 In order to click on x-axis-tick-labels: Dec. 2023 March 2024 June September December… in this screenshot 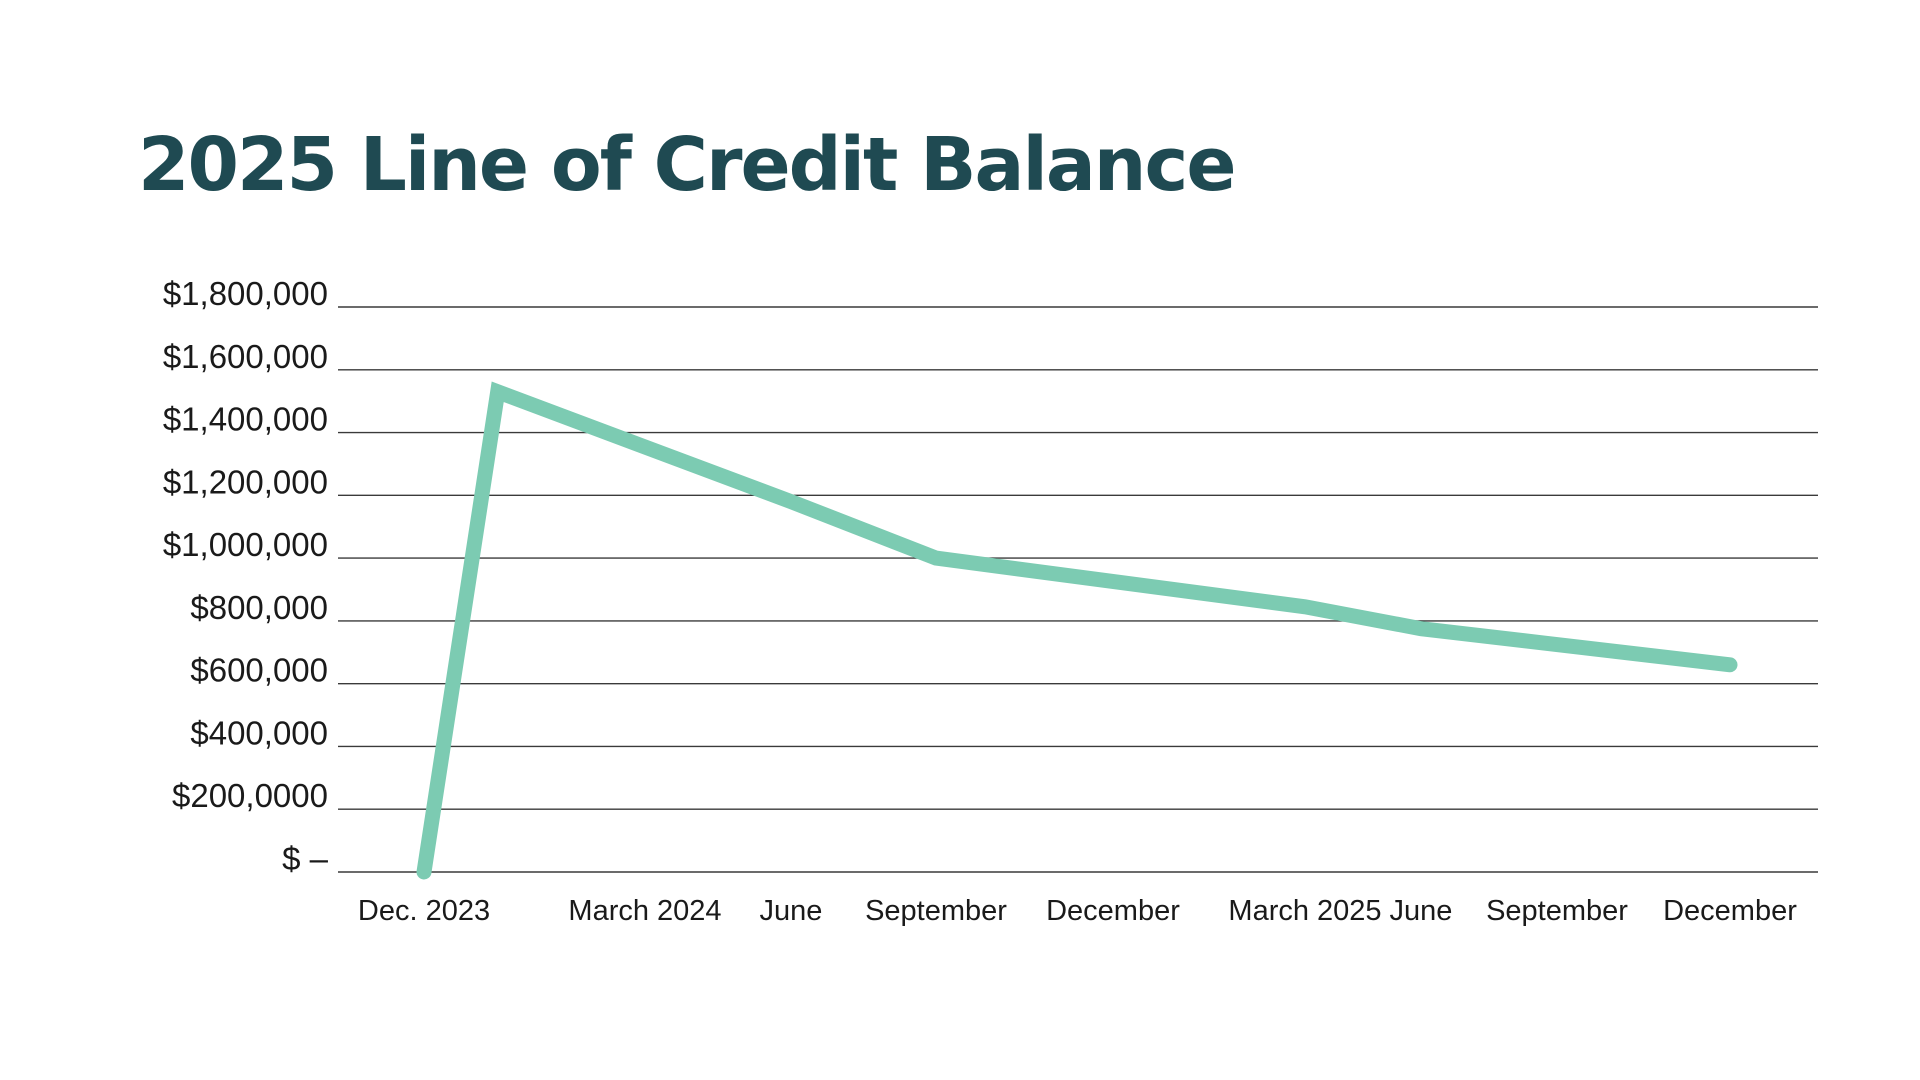, I will do `click(1077, 911)`.